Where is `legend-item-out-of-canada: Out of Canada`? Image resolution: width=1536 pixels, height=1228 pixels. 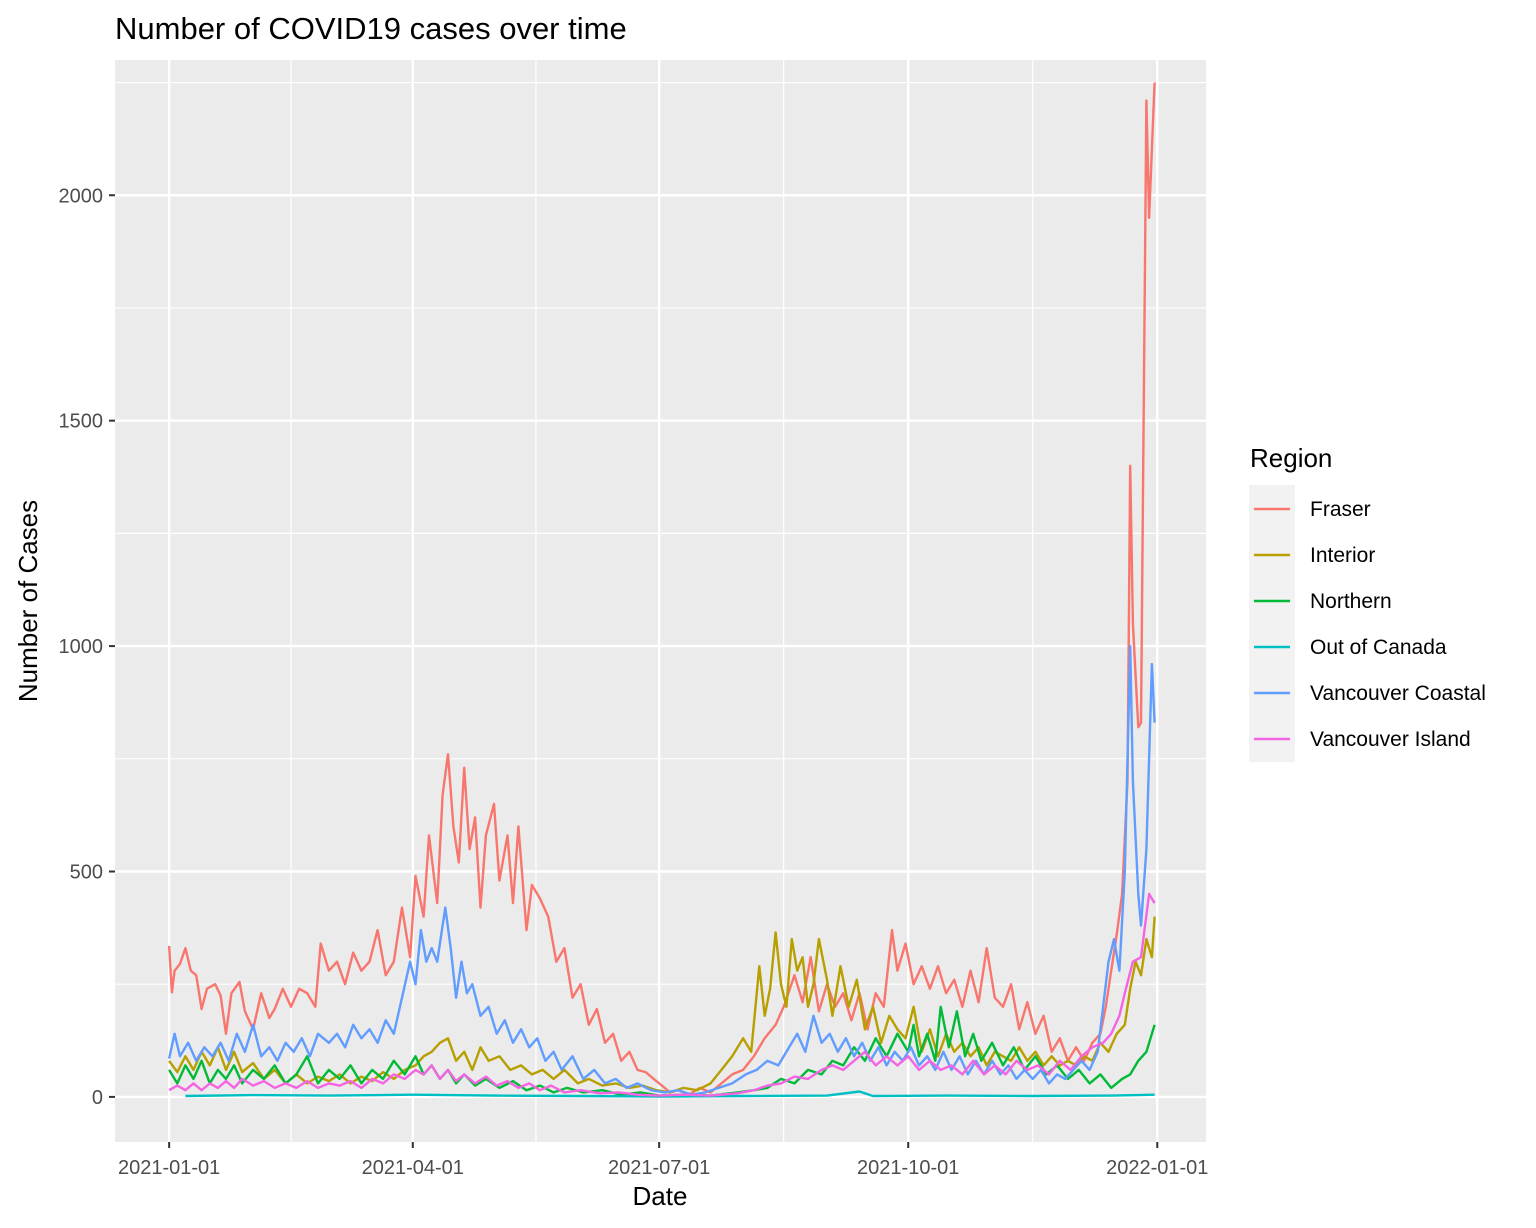
legend-item-out-of-canada: Out of Canada is located at coordinates (1350, 647).